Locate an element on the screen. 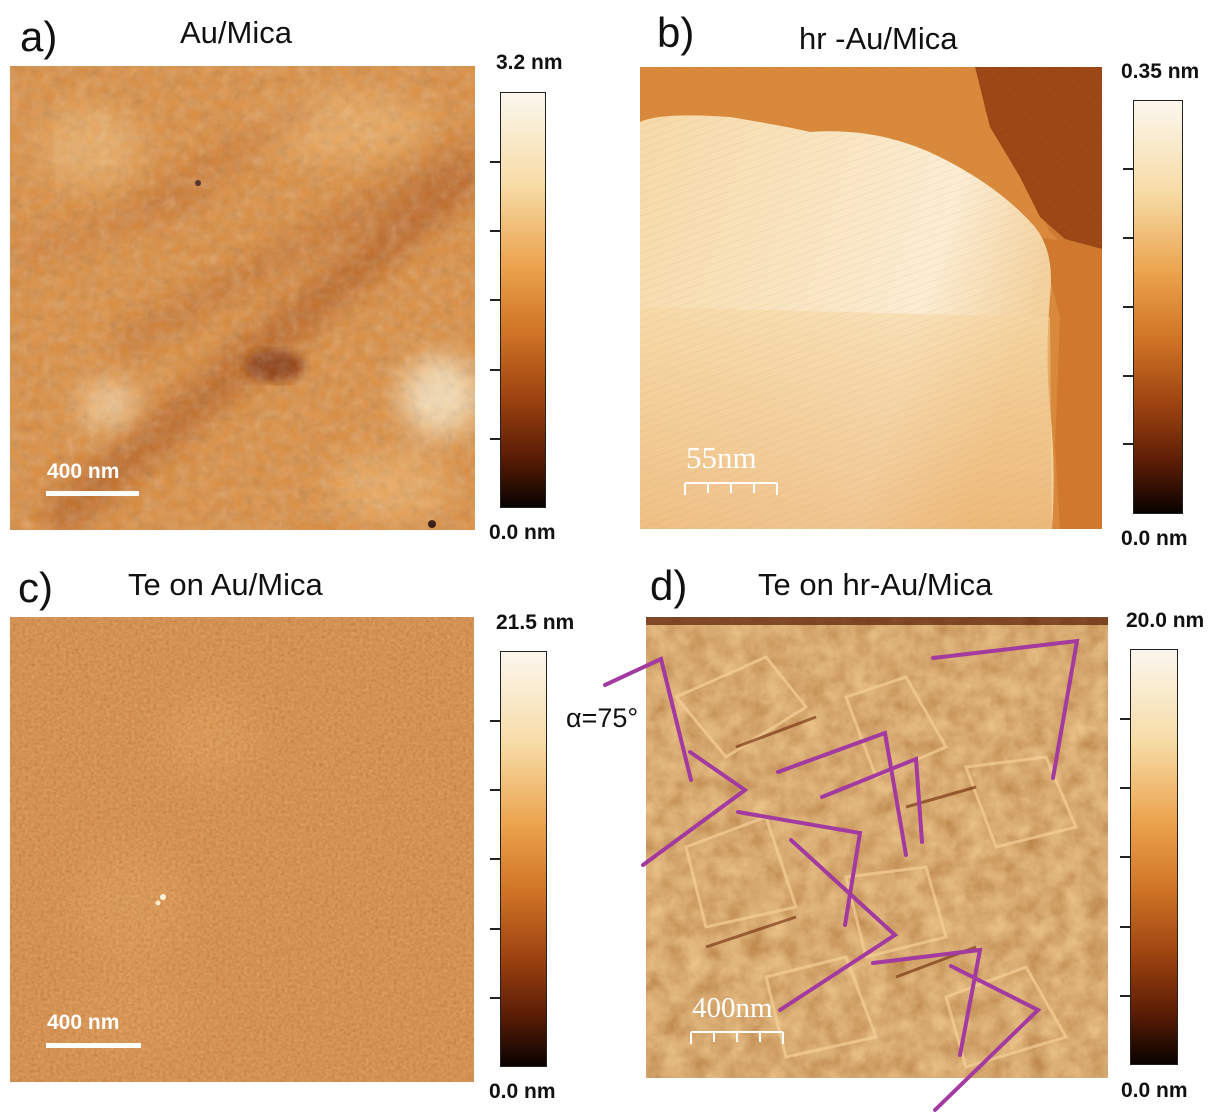  panel-b-label: b) is located at coordinates (676, 32).